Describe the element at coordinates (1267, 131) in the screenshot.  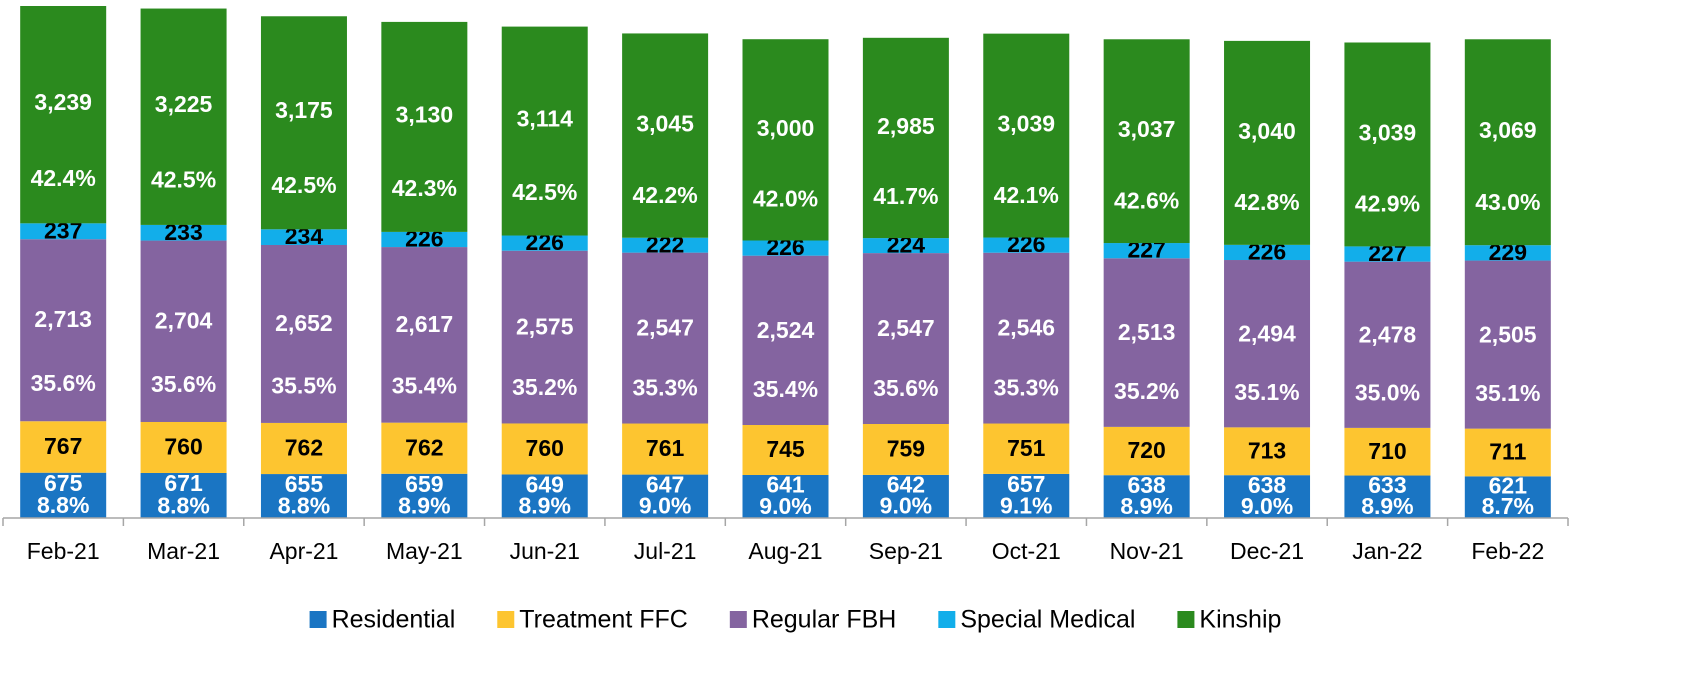
I see `value-label: 3,040` at that location.